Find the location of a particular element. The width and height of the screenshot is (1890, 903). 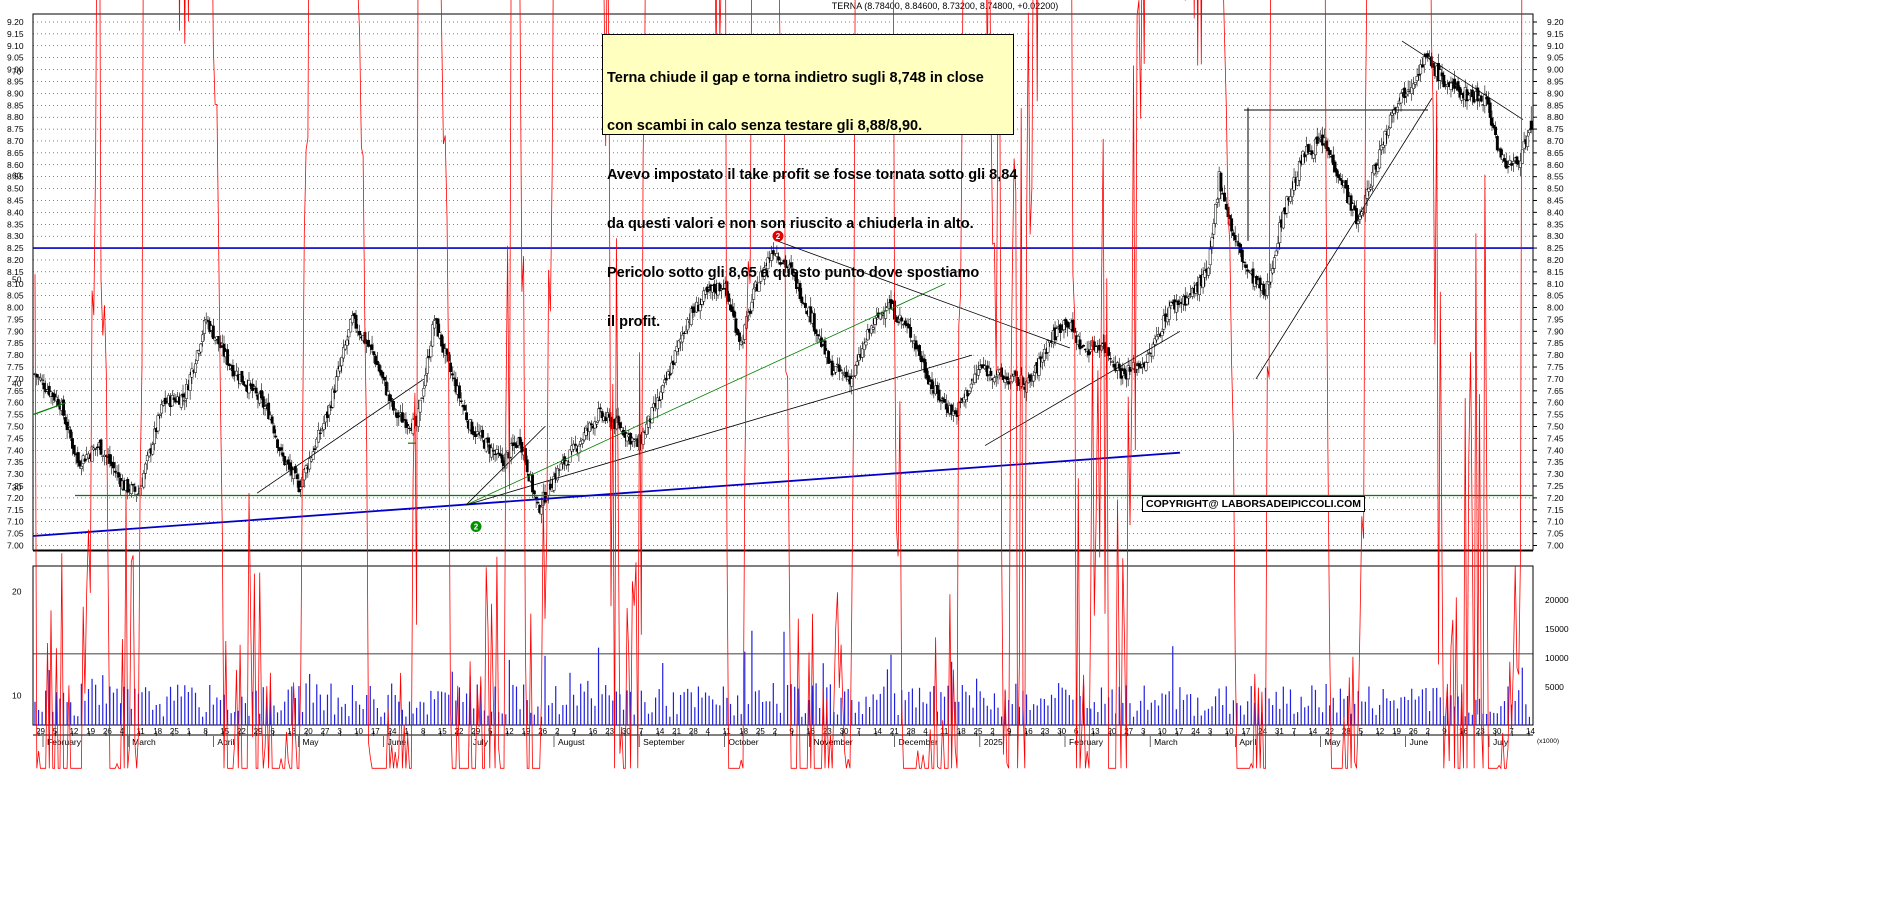

price-tick-label: 7.20 is located at coordinates (1555, 498).